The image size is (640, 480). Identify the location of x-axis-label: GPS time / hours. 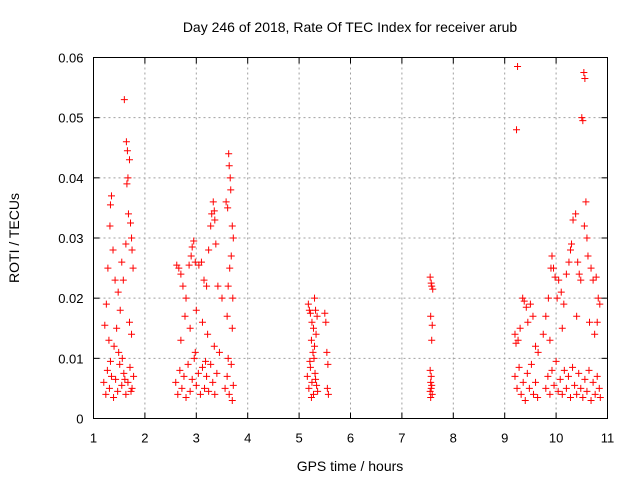
(350, 466).